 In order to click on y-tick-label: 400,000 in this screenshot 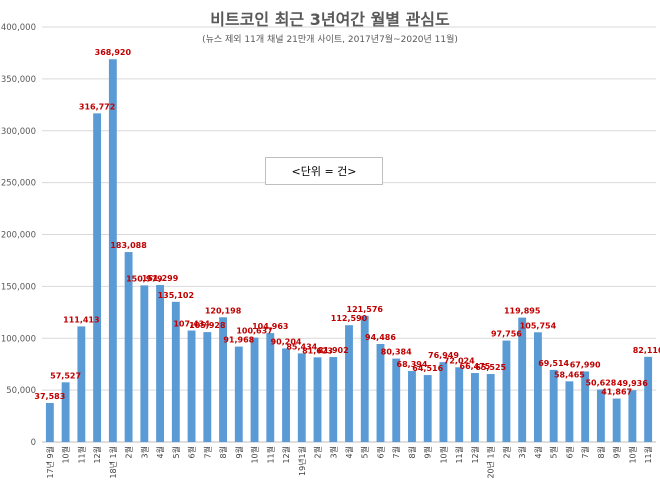, I will do `click(18, 28)`.